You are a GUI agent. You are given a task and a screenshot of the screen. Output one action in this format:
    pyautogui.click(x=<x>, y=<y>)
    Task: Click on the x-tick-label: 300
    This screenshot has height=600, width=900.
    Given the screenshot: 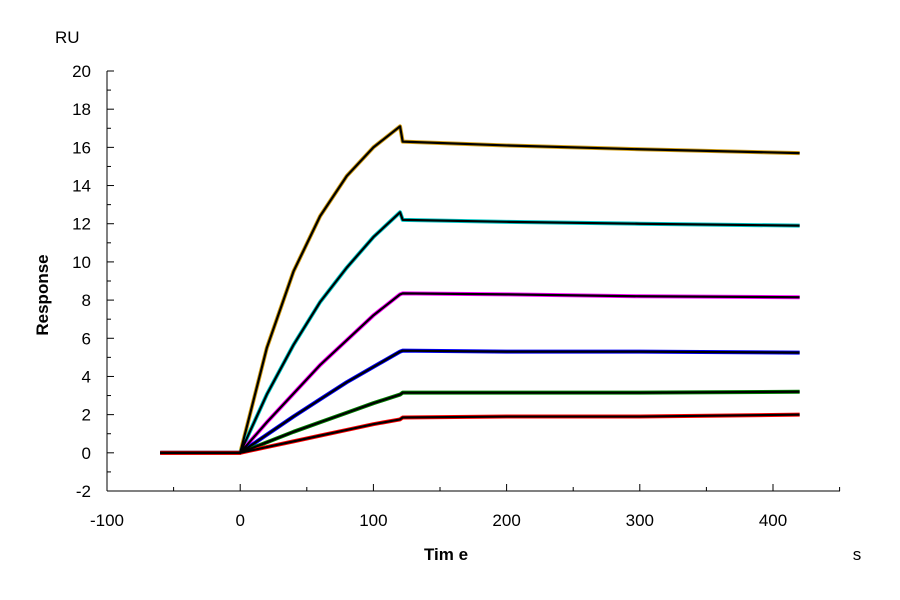 What is the action you would take?
    pyautogui.click(x=640, y=520)
    